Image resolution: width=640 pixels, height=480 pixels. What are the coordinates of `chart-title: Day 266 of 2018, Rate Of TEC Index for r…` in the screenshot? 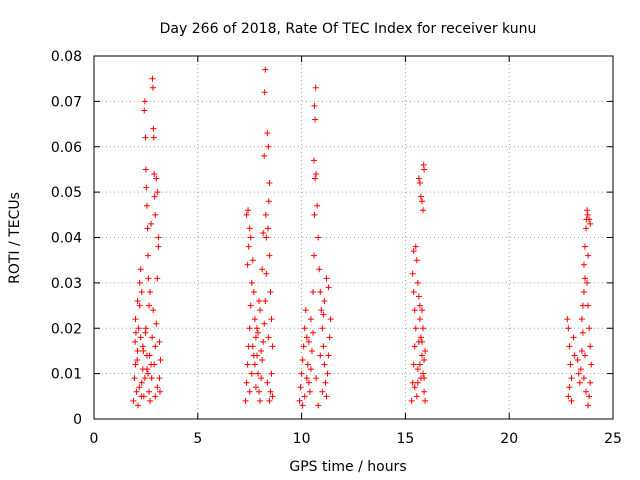 It's located at (348, 29).